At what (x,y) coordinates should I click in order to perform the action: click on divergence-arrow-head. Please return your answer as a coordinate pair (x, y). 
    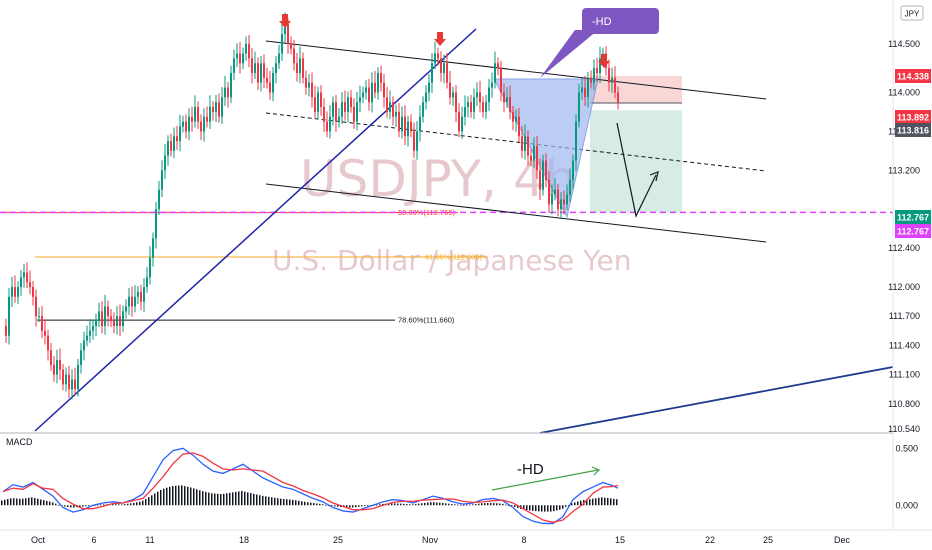
    Looking at the image, I should click on (596, 471).